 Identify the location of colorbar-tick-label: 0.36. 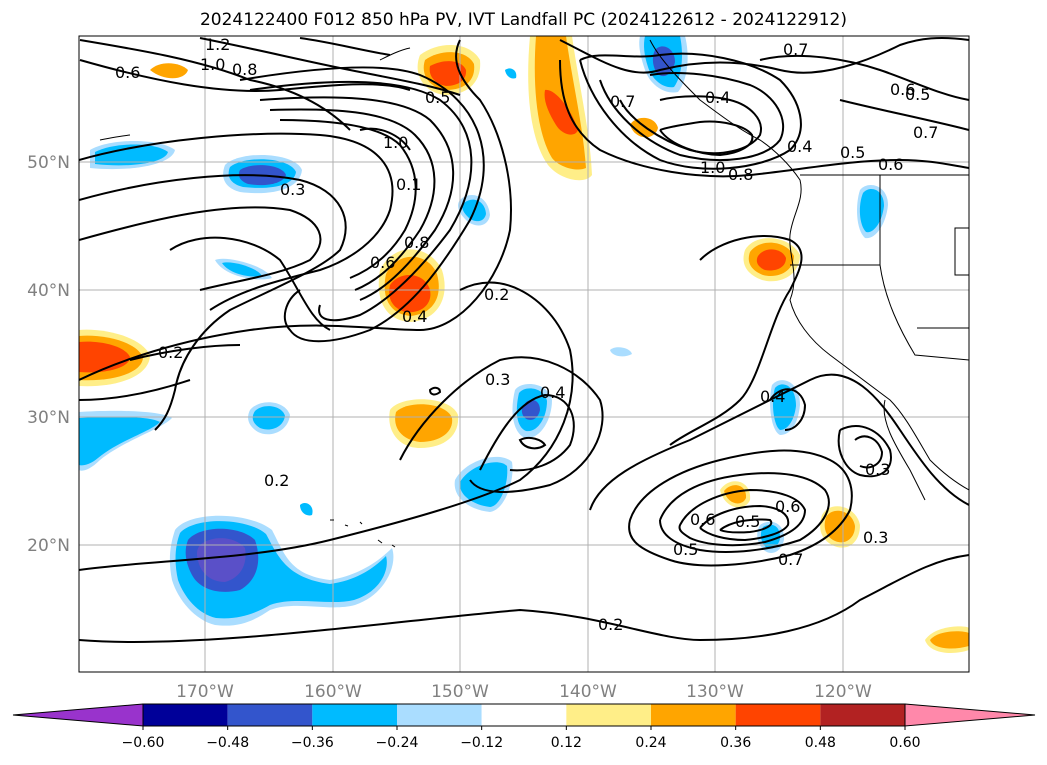
(735, 743).